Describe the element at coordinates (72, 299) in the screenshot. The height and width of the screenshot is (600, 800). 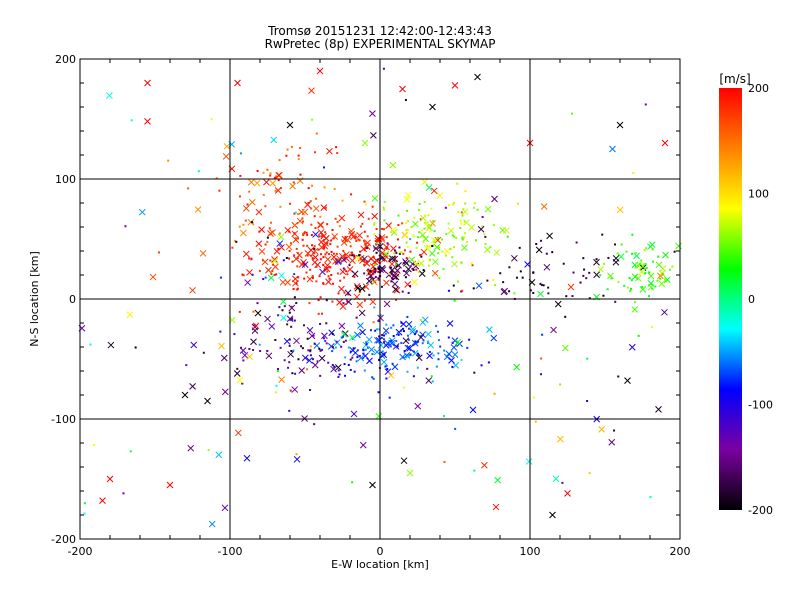
I see `y-tick-label: 0` at that location.